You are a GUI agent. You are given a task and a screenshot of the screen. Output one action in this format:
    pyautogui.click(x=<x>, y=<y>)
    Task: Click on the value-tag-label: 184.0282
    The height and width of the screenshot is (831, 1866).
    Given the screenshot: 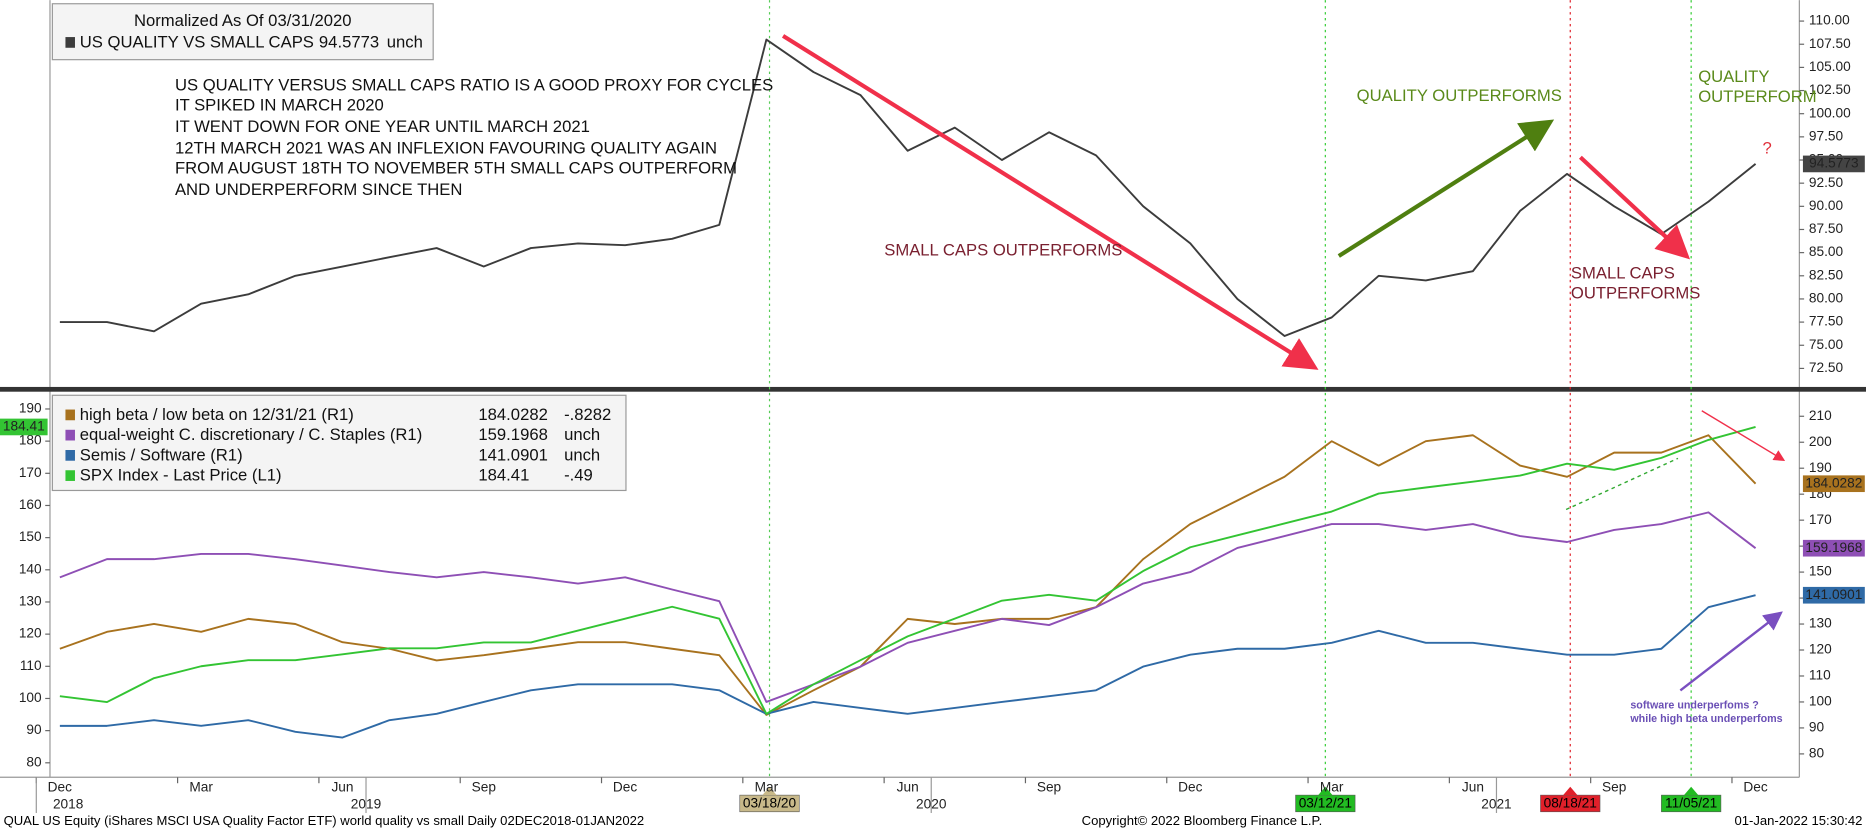 What is the action you would take?
    pyautogui.click(x=1833, y=482)
    